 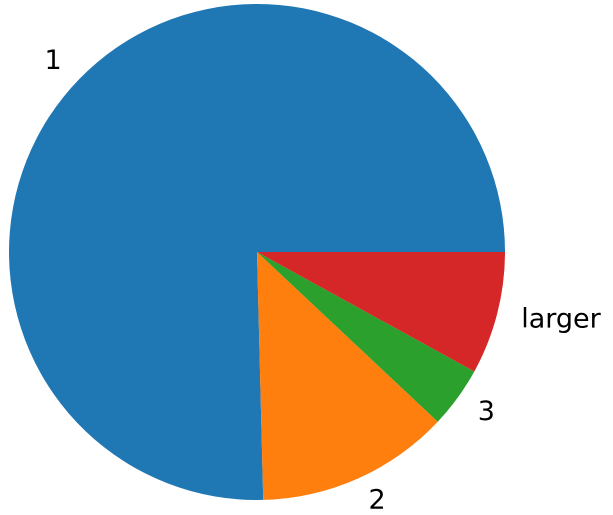 I want to click on pie-label-2: 2, so click(x=376, y=499).